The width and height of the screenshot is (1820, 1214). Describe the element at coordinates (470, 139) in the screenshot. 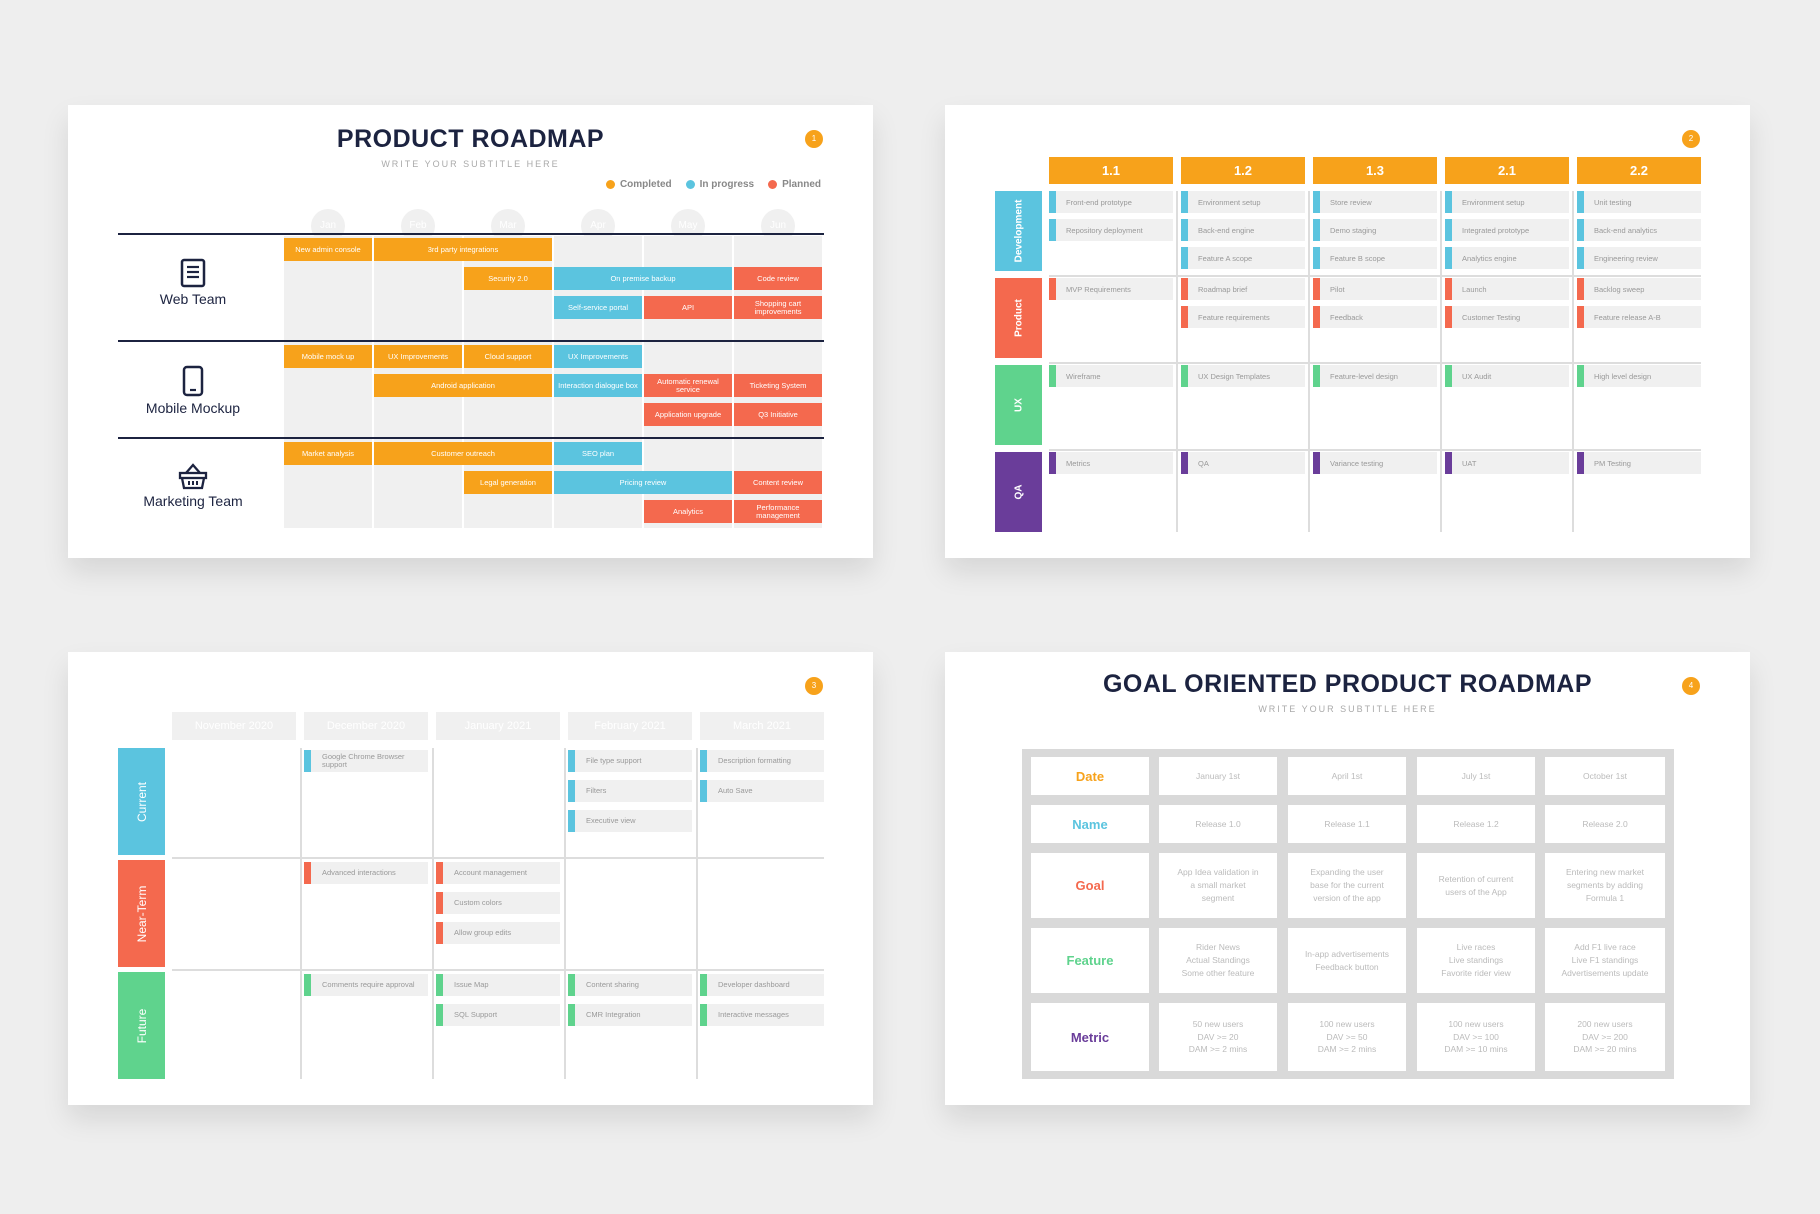

I see `slide-title: PRODUCT ROADMAP` at that location.